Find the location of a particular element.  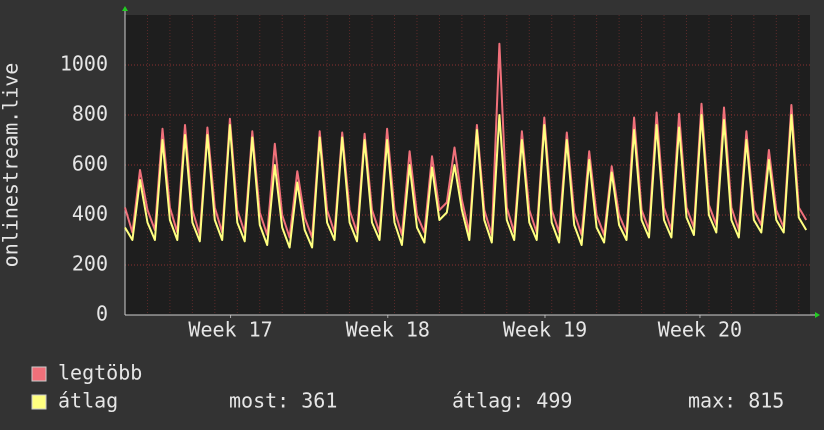

x-tick-label: Week 19 is located at coordinates (545, 330).